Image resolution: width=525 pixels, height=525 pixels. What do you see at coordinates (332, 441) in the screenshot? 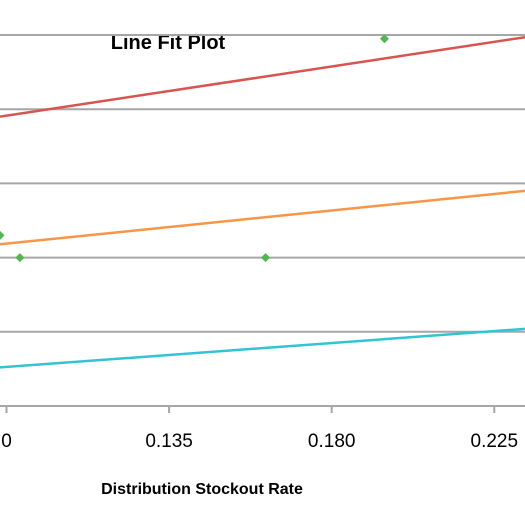
I see `x-tick-label-2: 0.180` at bounding box center [332, 441].